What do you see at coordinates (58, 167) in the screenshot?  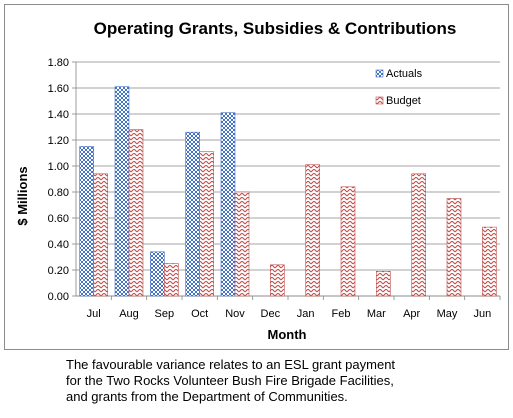 I see `y-tick-label: 1.00` at bounding box center [58, 167].